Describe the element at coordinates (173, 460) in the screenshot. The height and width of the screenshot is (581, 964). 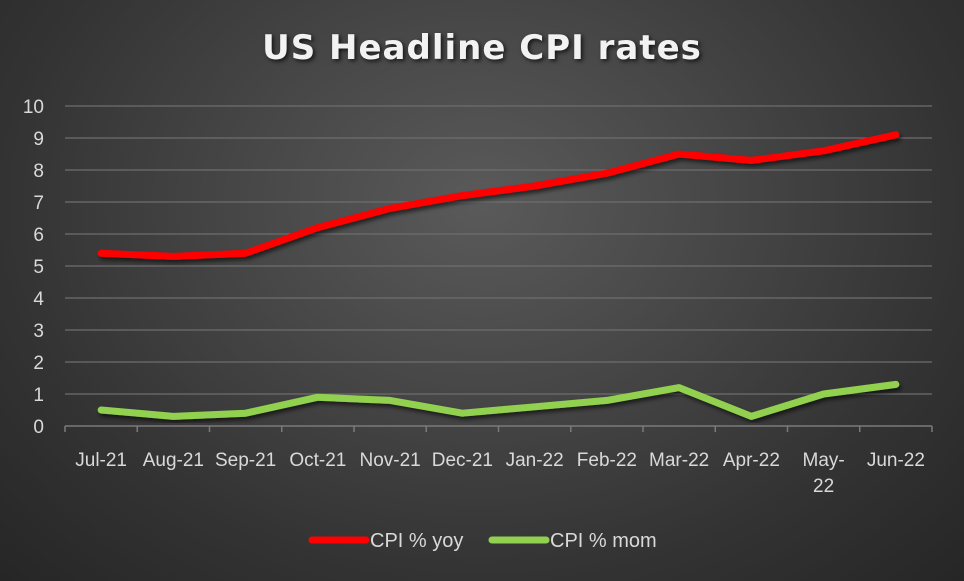
I see `x-tick-label: Aug-21` at that location.